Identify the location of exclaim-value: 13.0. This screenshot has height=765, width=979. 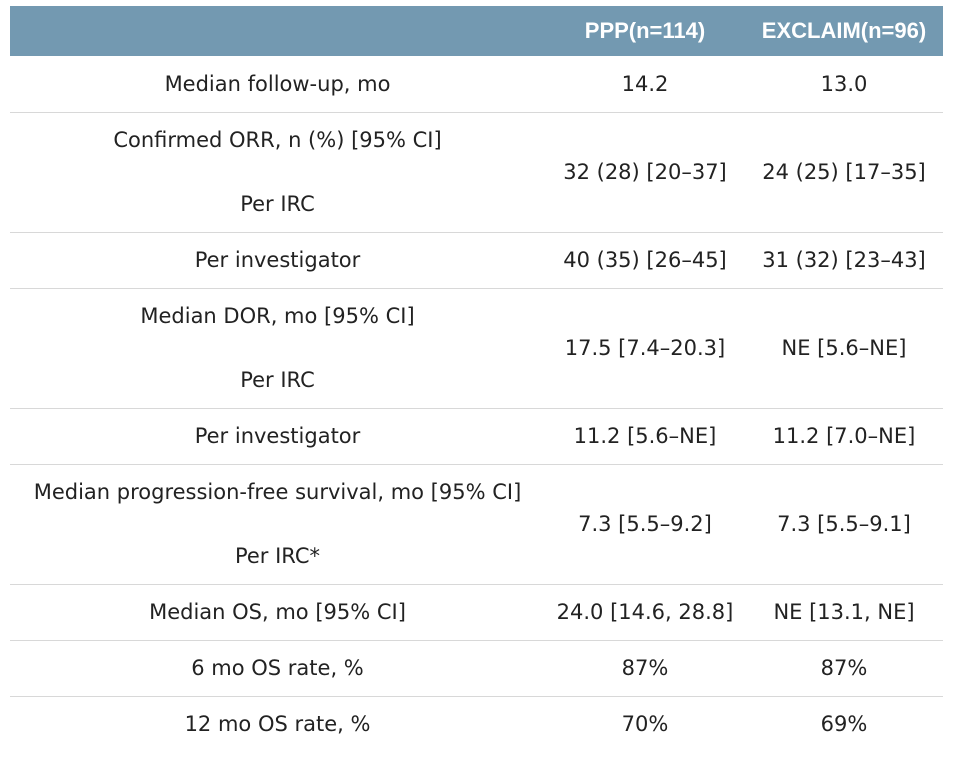
(844, 84).